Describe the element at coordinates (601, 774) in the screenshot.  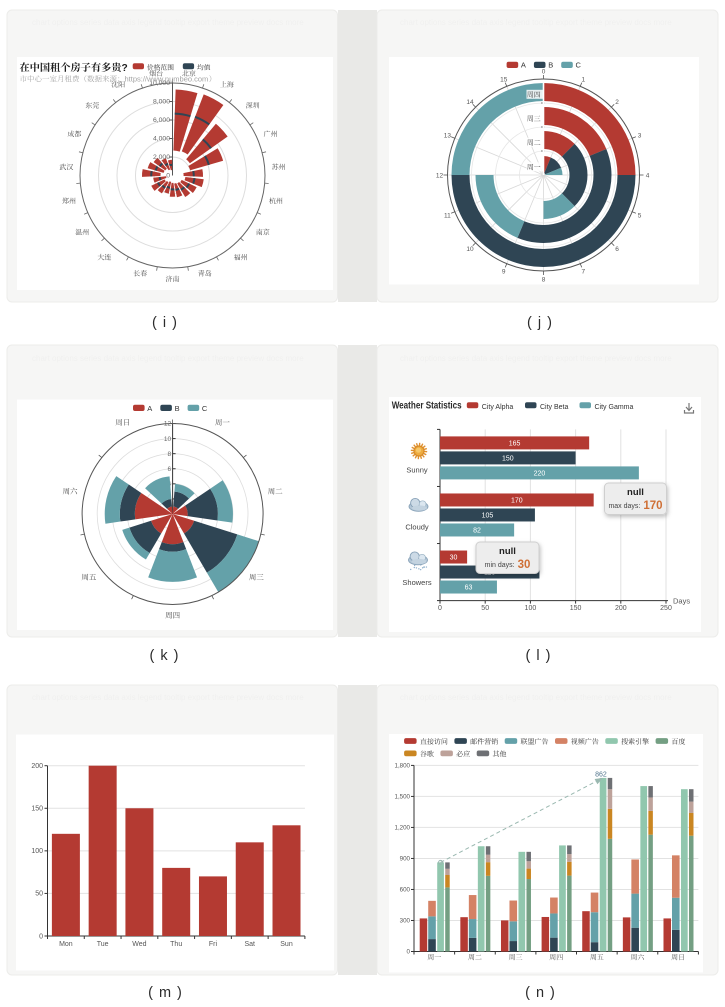
I see `svg-text: 862` at that location.